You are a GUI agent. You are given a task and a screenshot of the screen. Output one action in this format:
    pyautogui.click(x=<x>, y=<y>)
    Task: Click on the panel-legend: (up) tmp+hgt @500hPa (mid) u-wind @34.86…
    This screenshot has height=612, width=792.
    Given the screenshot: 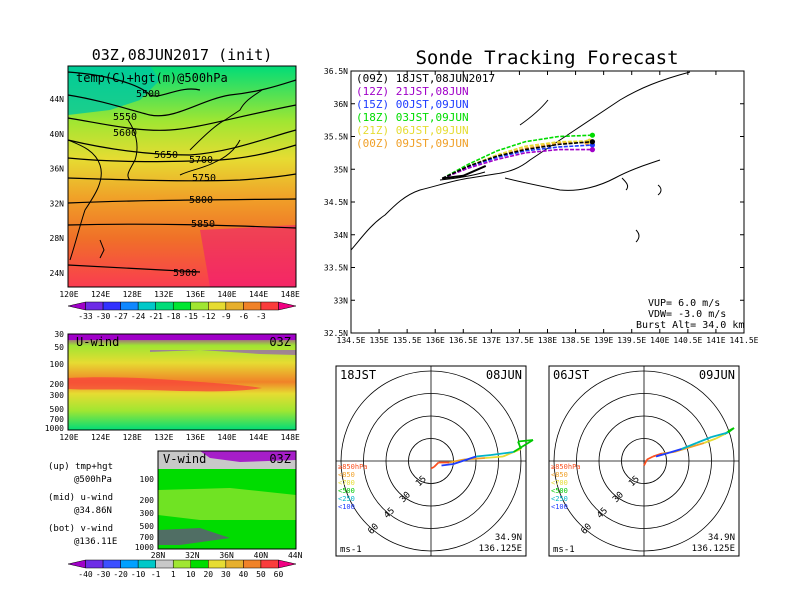 What is the action you would take?
    pyautogui.click(x=82, y=504)
    